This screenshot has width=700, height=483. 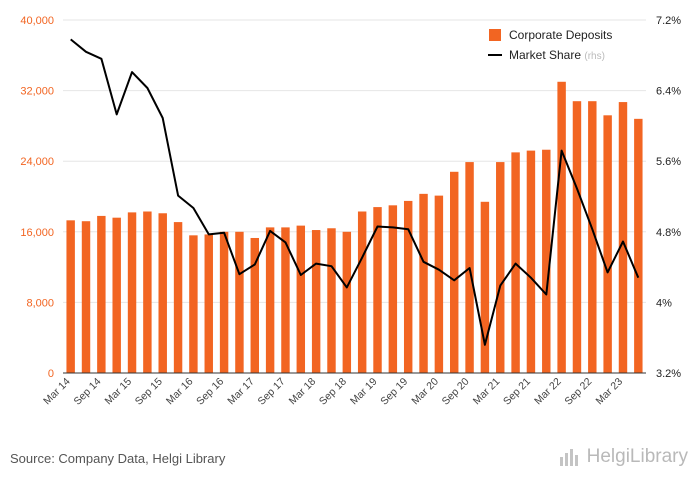 What do you see at coordinates (37, 21) in the screenshot?
I see `y-left-tick-label: 40,000` at bounding box center [37, 21].